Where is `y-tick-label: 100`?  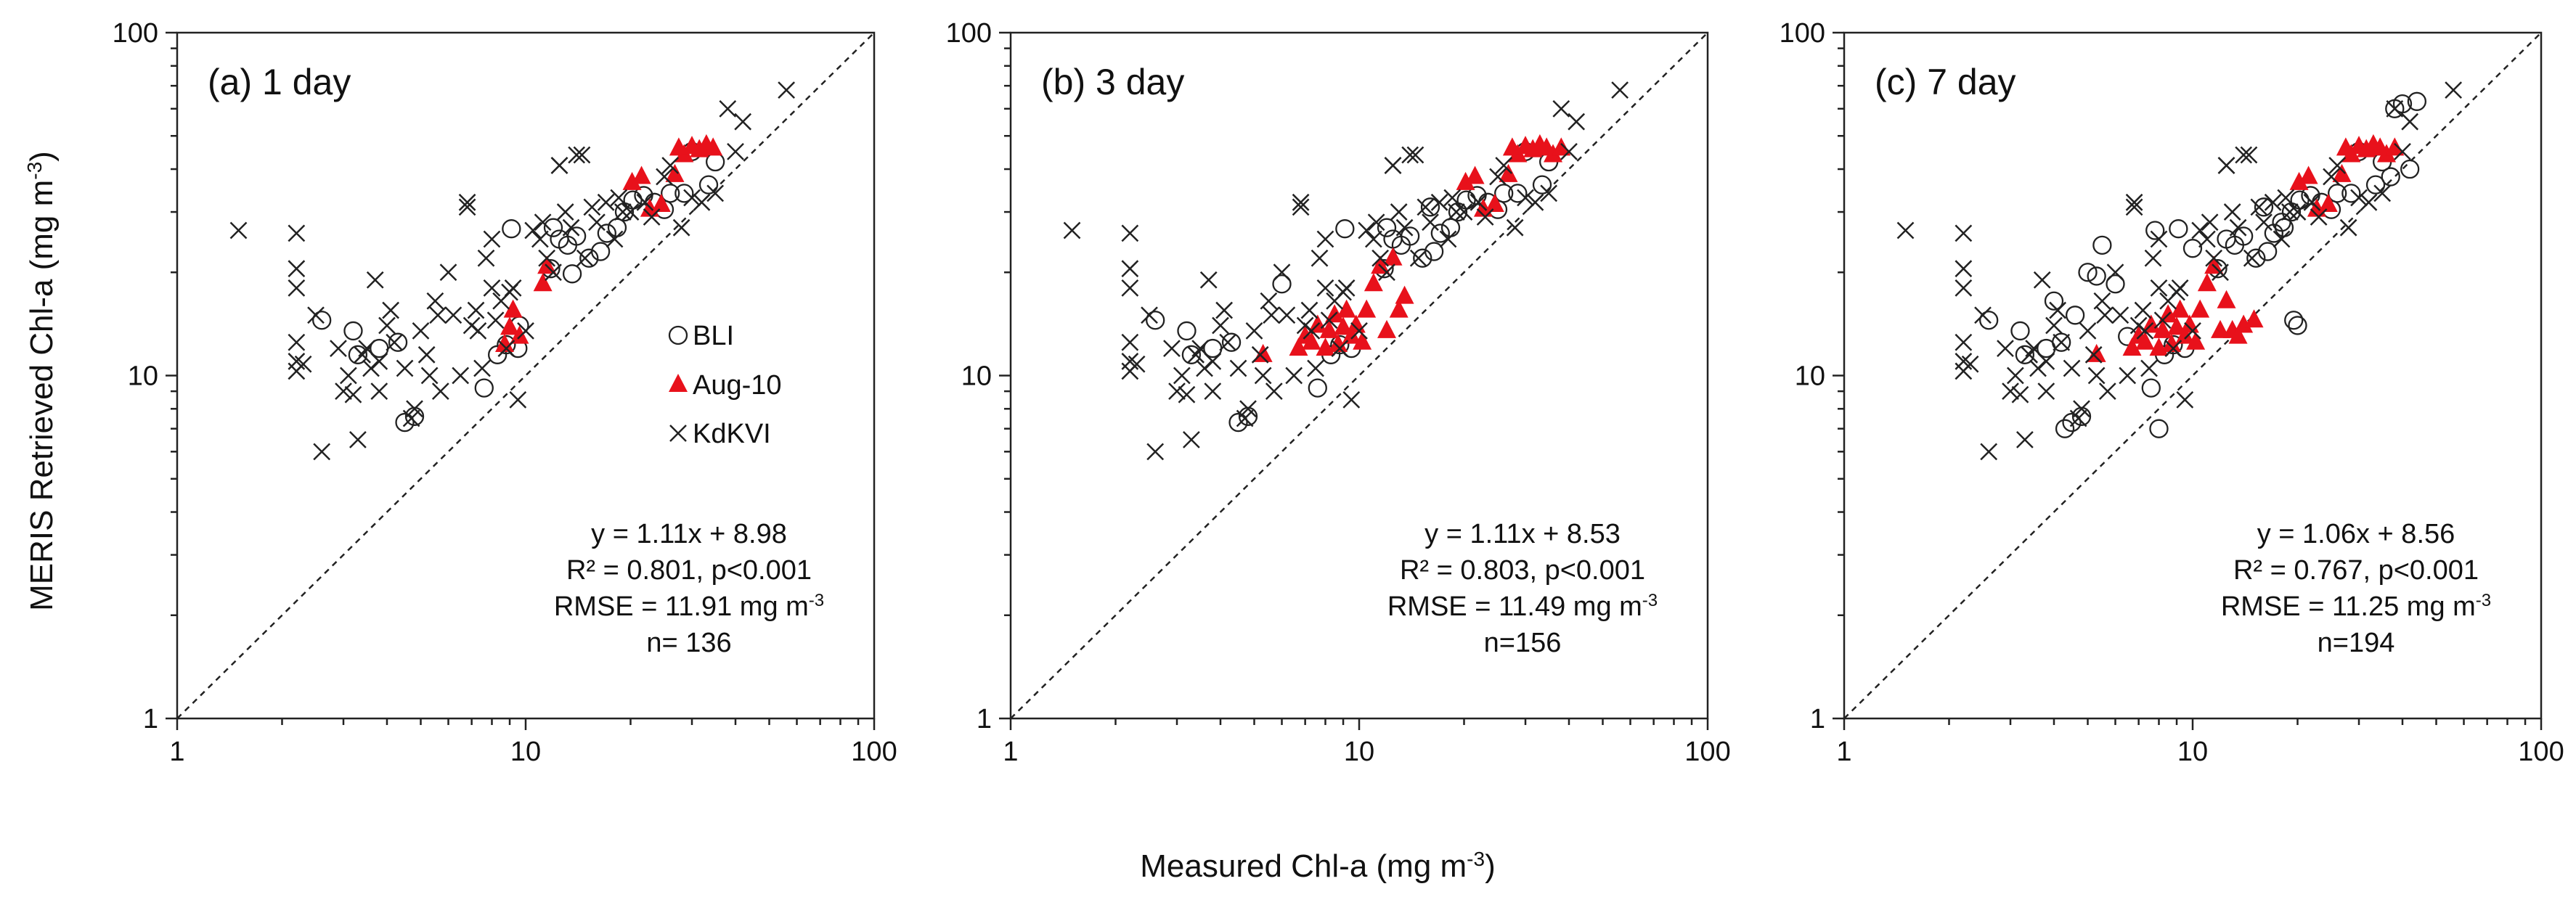
y-tick-label: 100 is located at coordinates (135, 33).